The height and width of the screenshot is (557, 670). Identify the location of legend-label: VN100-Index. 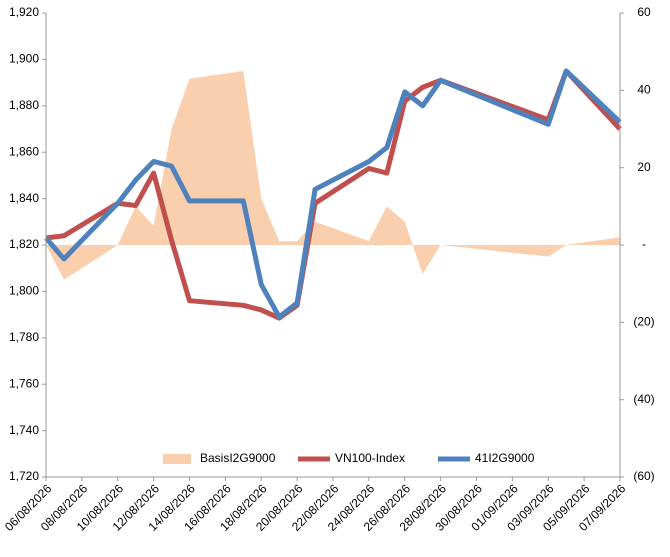
(370, 458).